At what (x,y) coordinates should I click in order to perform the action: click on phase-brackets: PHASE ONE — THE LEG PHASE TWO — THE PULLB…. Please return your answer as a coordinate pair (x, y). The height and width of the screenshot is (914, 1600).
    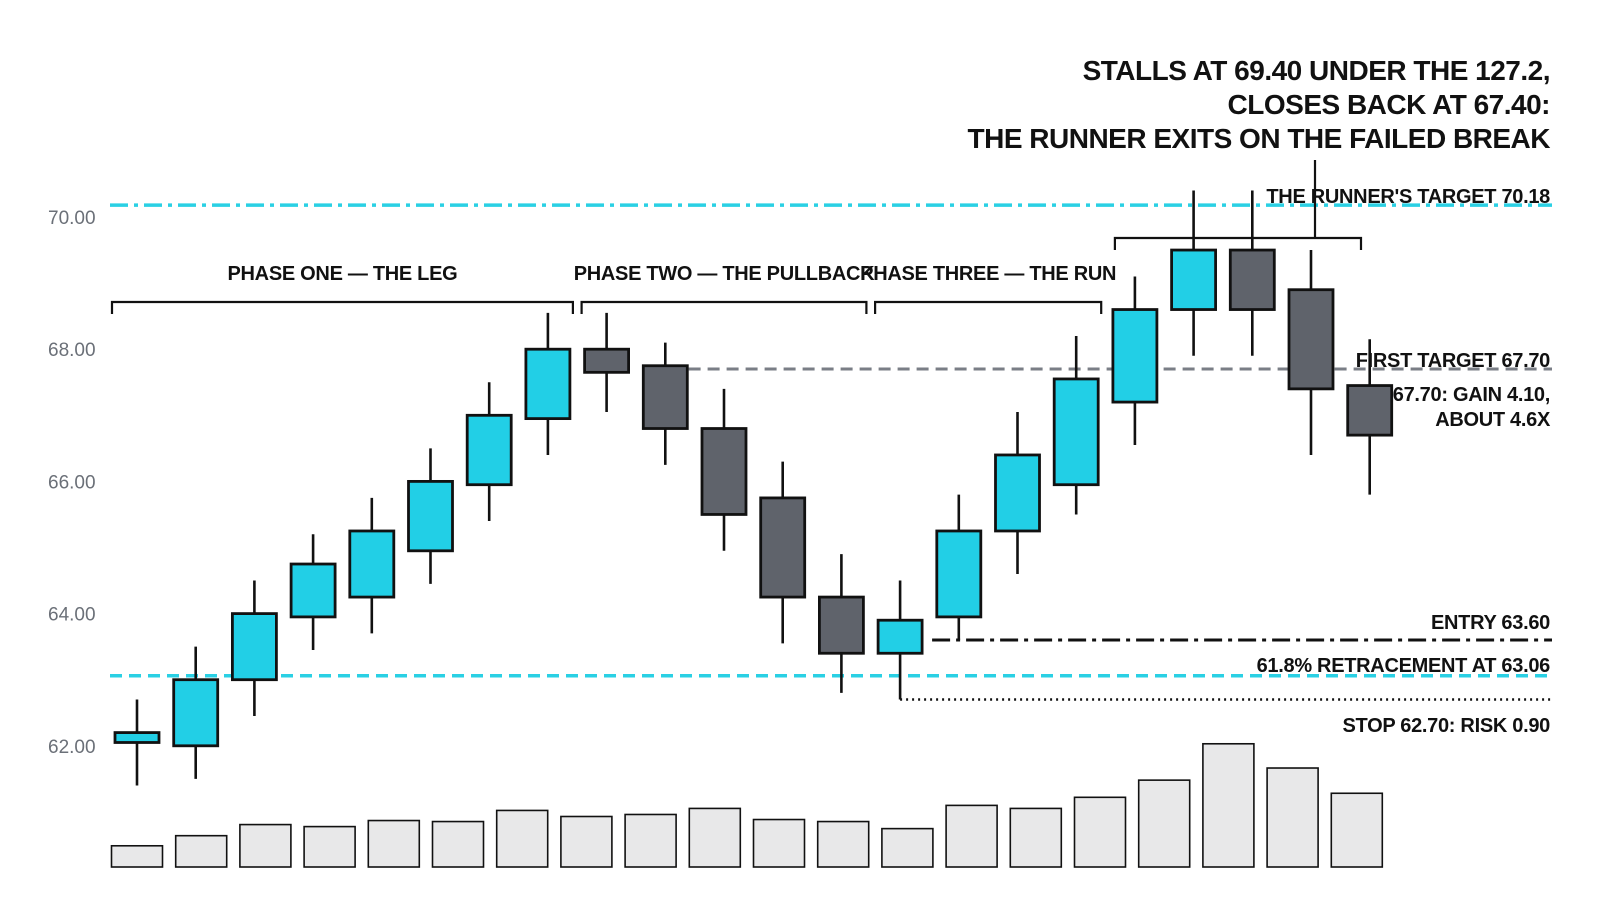
    Looking at the image, I should click on (736, 237).